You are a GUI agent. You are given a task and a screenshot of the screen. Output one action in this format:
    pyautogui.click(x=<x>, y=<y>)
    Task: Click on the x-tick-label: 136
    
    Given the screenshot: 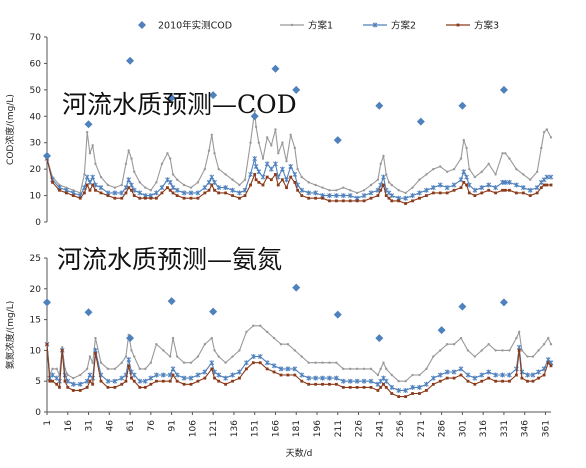 What is the action you would take?
    pyautogui.click(x=235, y=428)
    